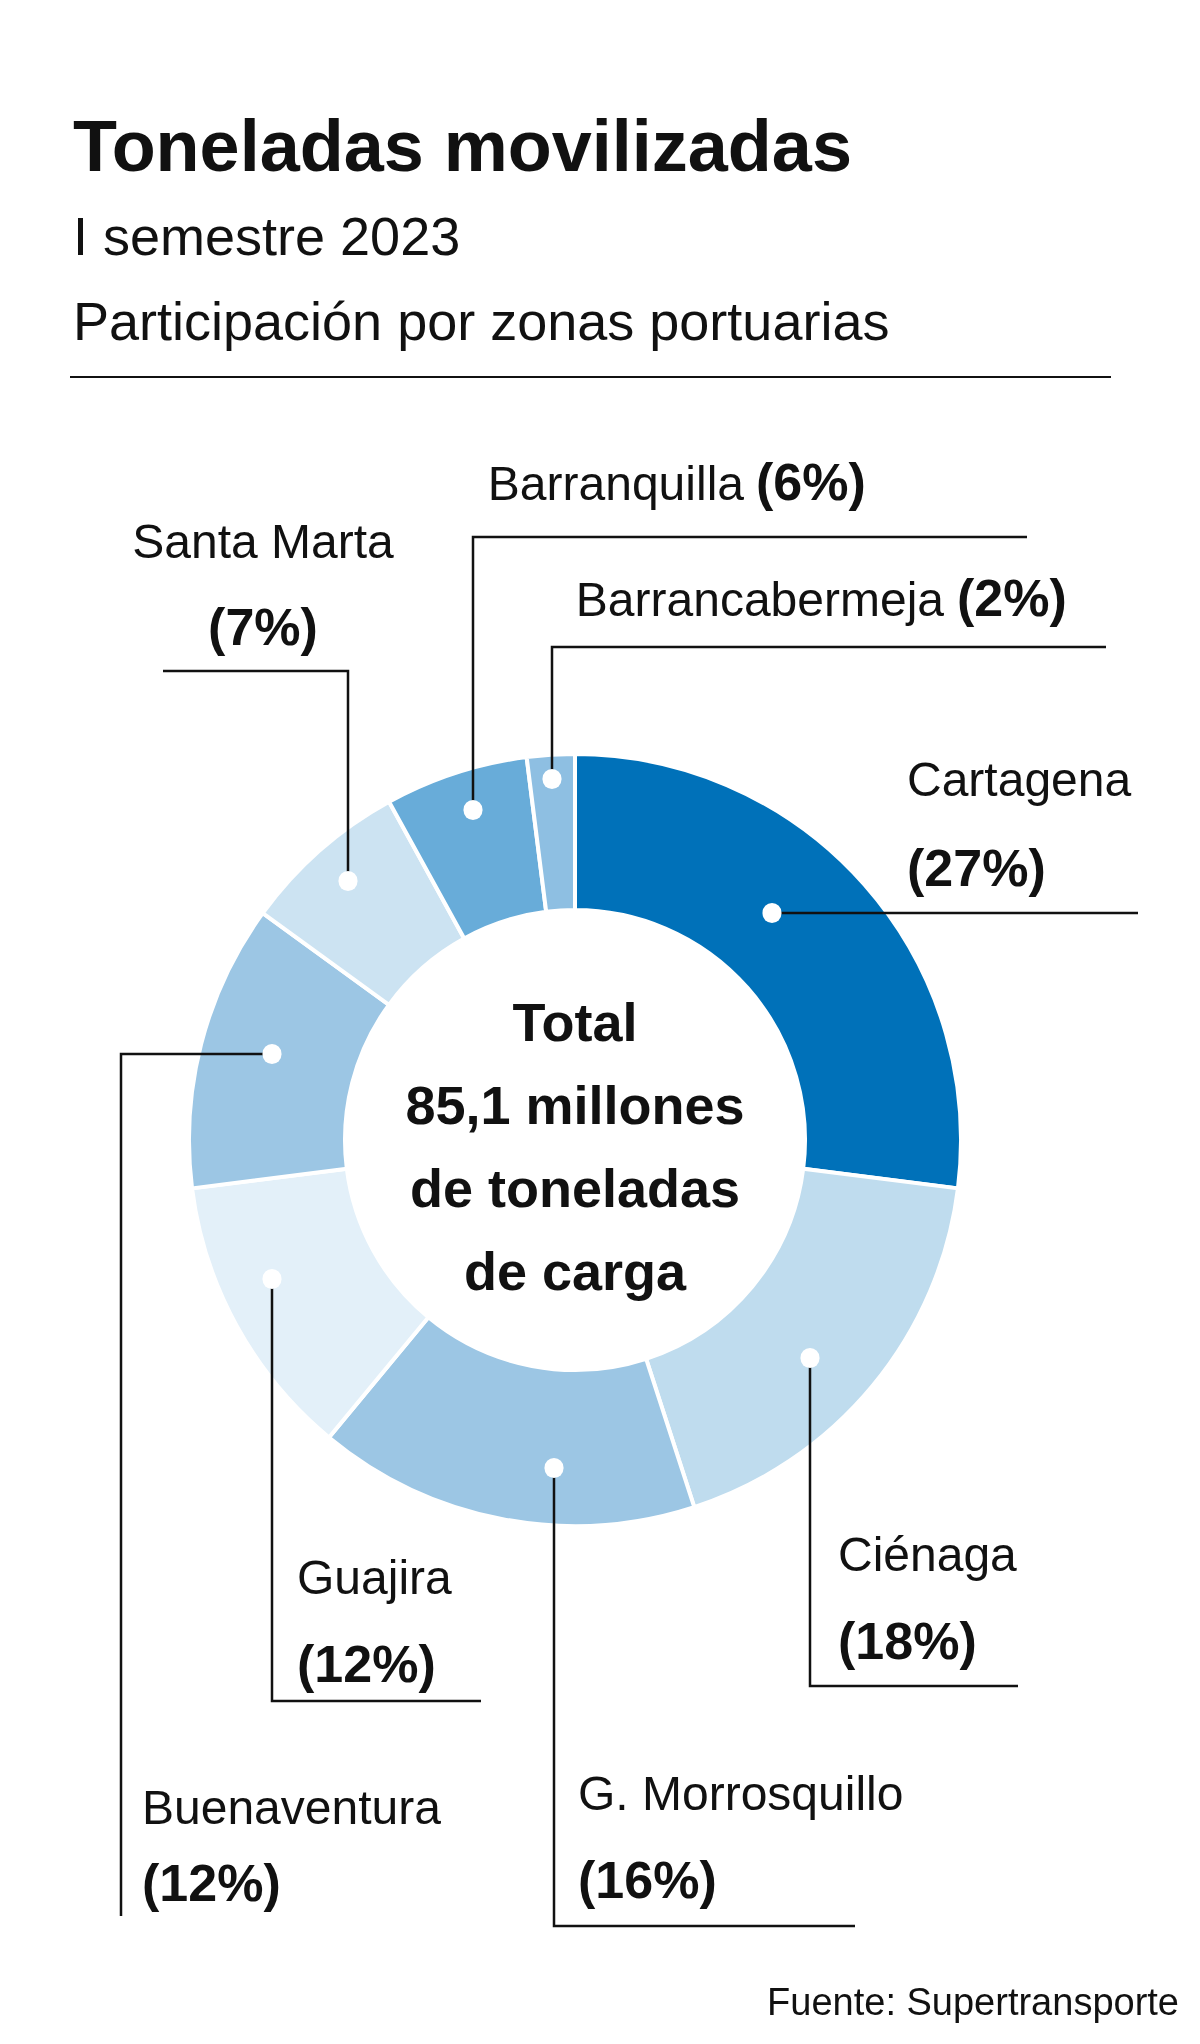 This screenshot has height=2044, width=1200. What do you see at coordinates (263, 627) in the screenshot?
I see `data-label: (7%)` at bounding box center [263, 627].